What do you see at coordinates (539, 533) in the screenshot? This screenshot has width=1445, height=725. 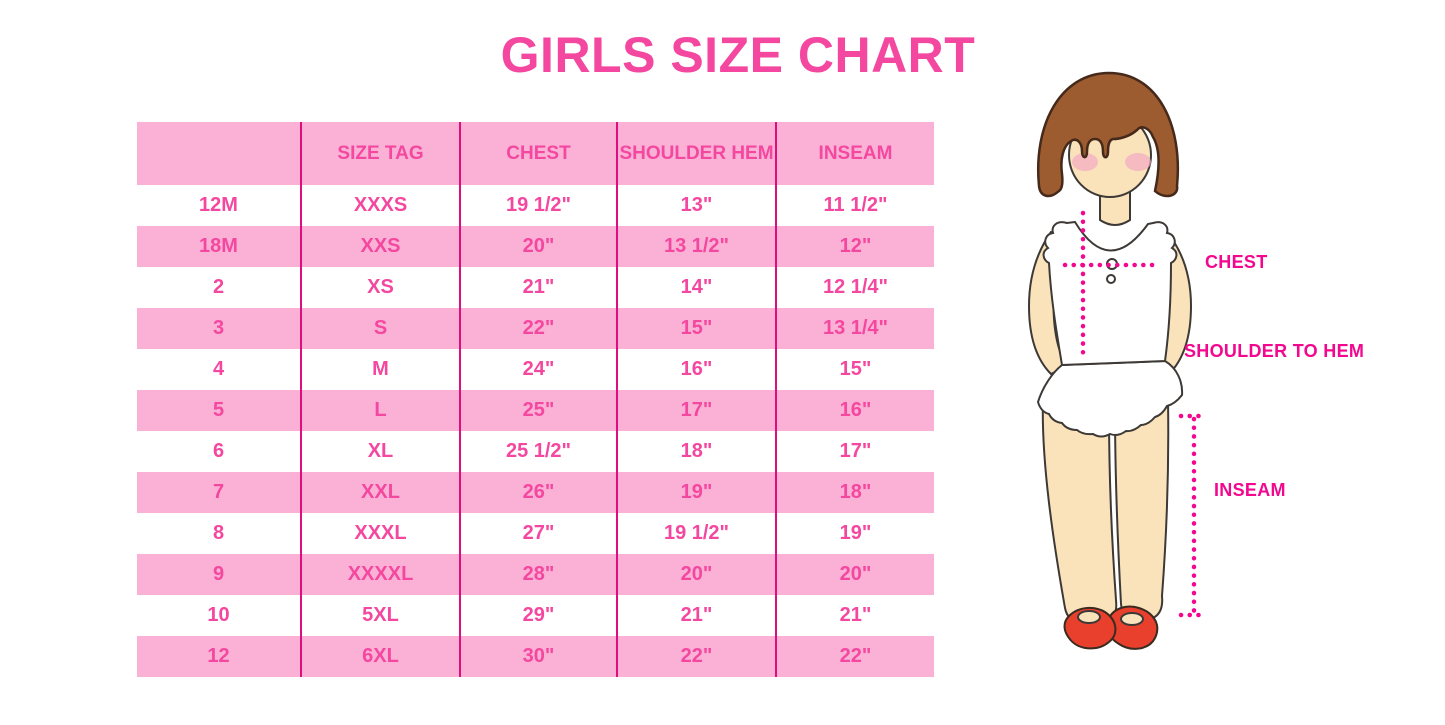 I see `table-cell: 27"` at bounding box center [539, 533].